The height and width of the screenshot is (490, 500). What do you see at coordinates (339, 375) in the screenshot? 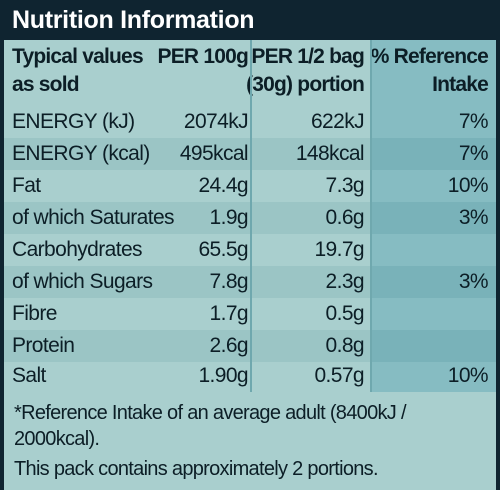
I see `row-per-portion: 0.57g` at bounding box center [339, 375].